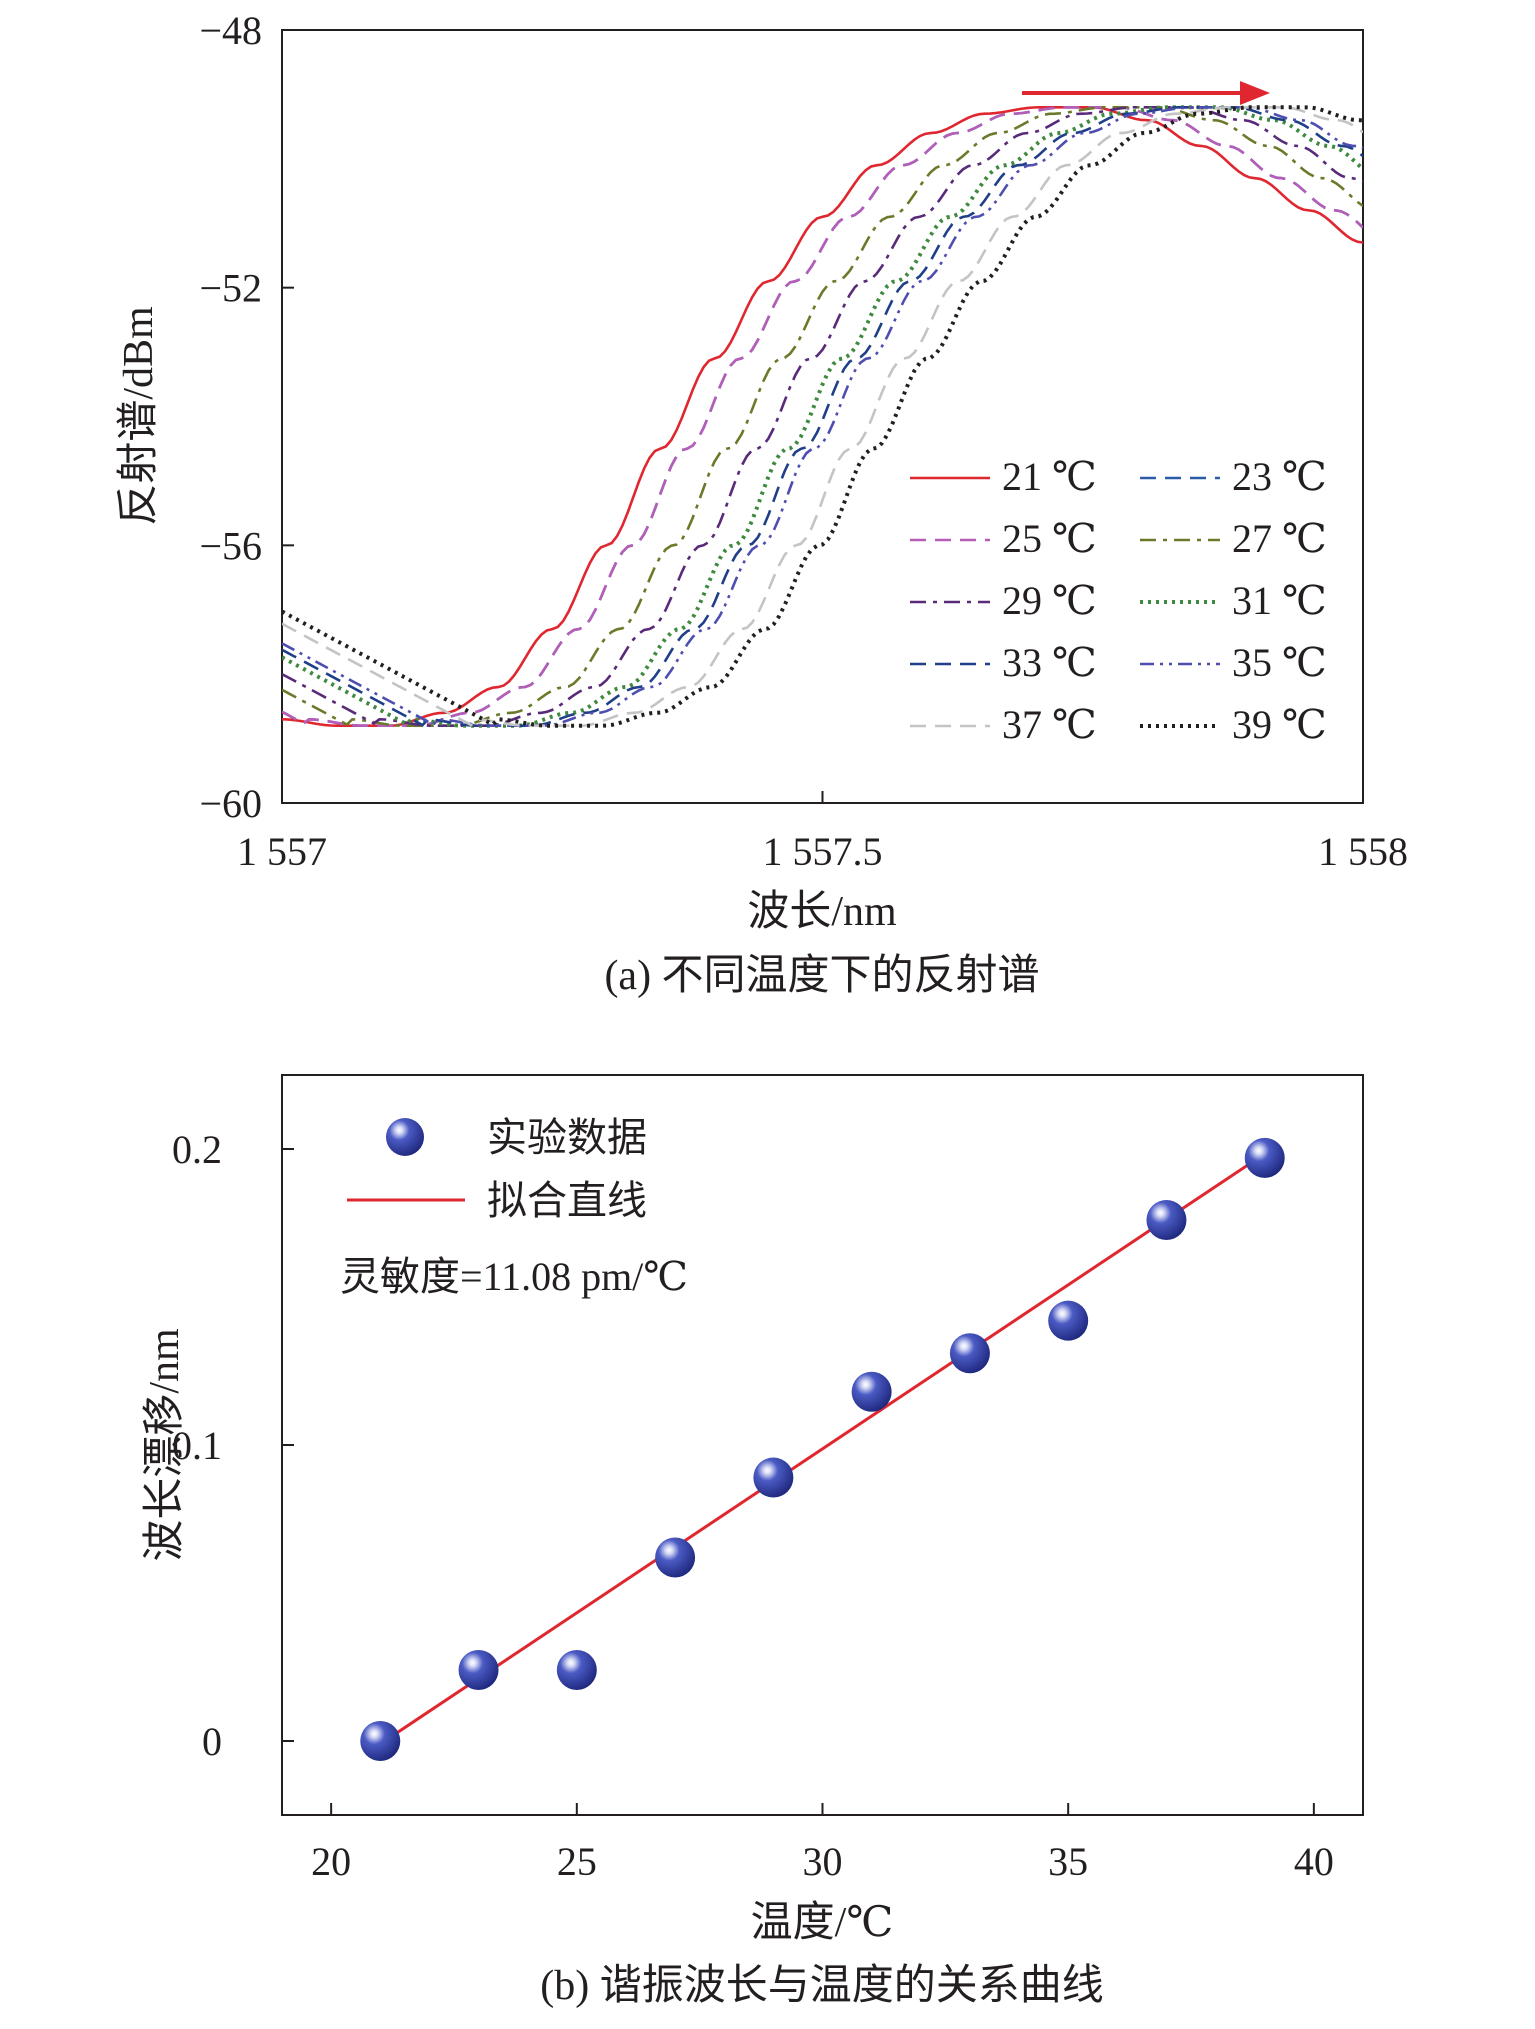  What do you see at coordinates (1279, 662) in the screenshot?
I see `legend-label: 35 ℃` at bounding box center [1279, 662].